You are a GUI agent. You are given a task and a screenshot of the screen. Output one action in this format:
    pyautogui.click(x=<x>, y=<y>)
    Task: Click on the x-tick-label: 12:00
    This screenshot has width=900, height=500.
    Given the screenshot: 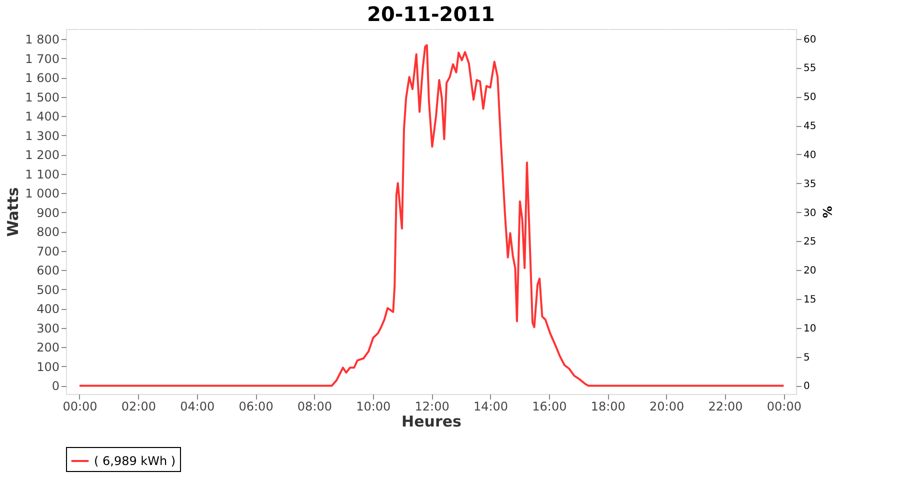 What is the action you would take?
    pyautogui.click(x=432, y=407)
    